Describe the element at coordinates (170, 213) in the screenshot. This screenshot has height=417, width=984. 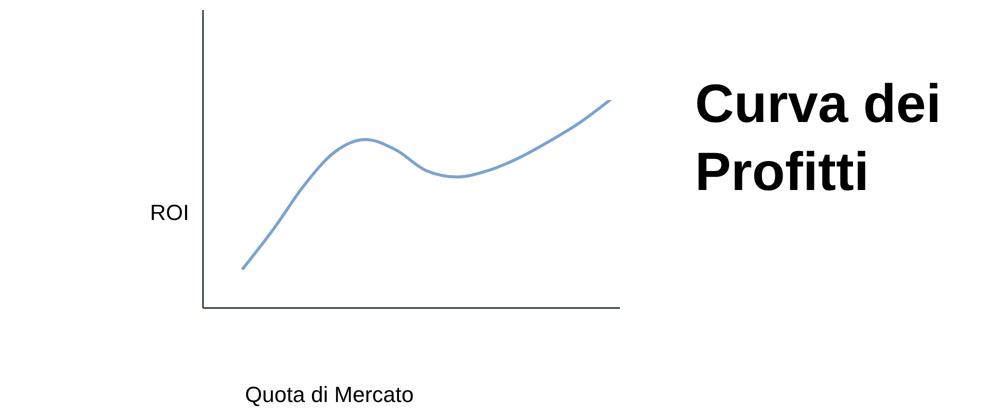
I see `y-axis-title: ROI` at that location.